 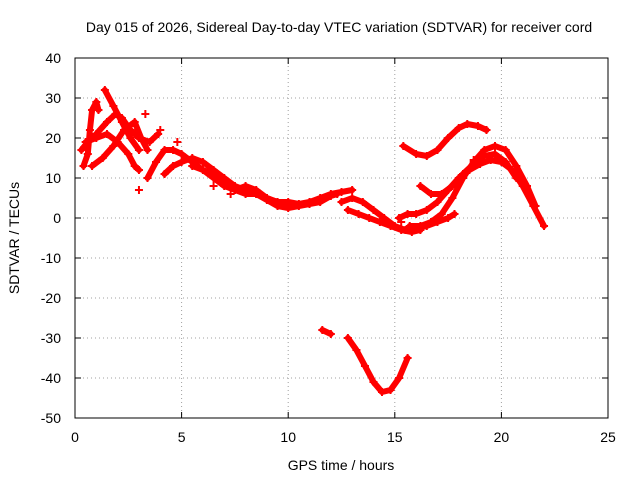 What do you see at coordinates (51, 258) in the screenshot?
I see `y-tick-label: -10` at bounding box center [51, 258].